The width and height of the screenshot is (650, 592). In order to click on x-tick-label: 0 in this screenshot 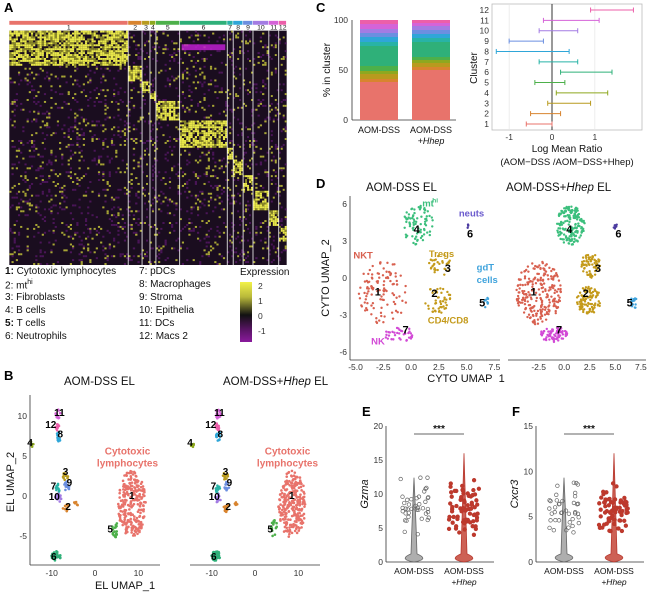, I will do `click(95, 573)`.